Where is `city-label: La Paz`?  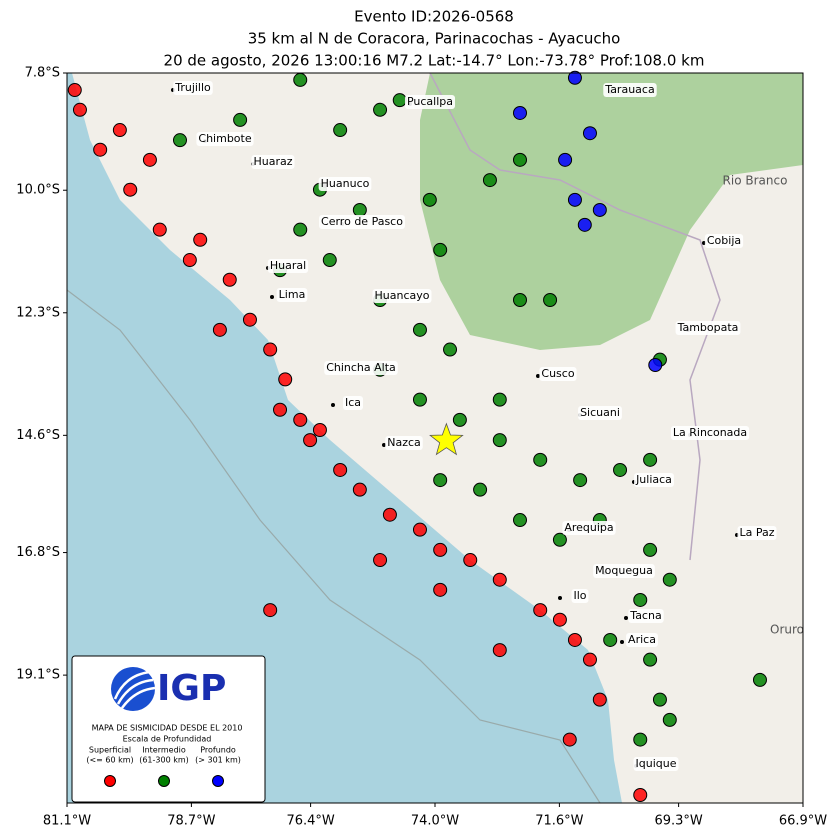
city-label: La Paz is located at coordinates (756, 532).